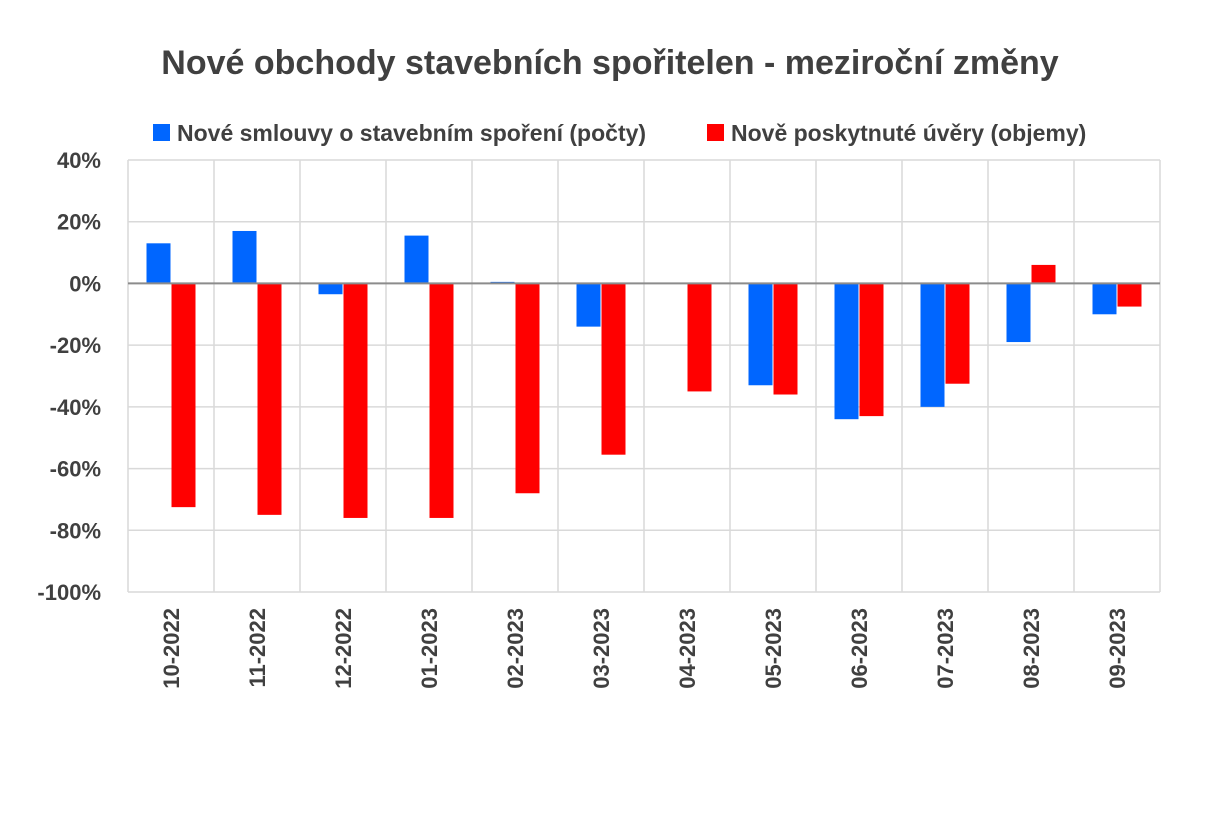 The height and width of the screenshot is (813, 1208). What do you see at coordinates (945, 648) in the screenshot?
I see `x-tick-label: 07-2023` at bounding box center [945, 648].